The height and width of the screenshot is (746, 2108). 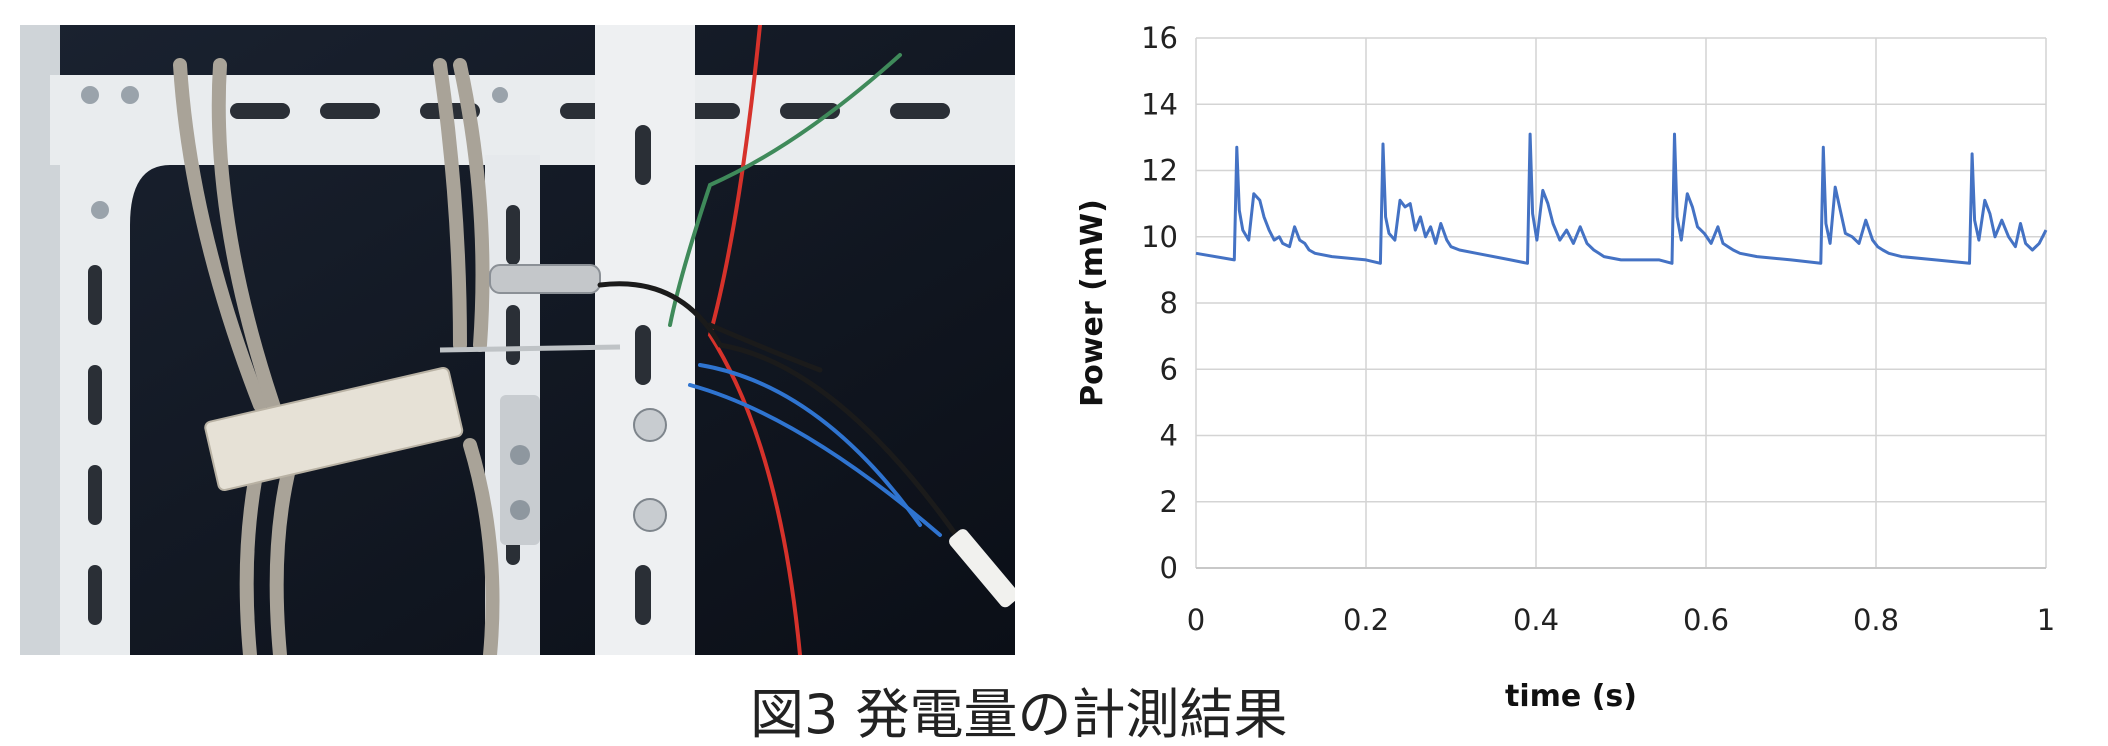 I want to click on y-axis-title: Power (mW), so click(x=1092, y=303).